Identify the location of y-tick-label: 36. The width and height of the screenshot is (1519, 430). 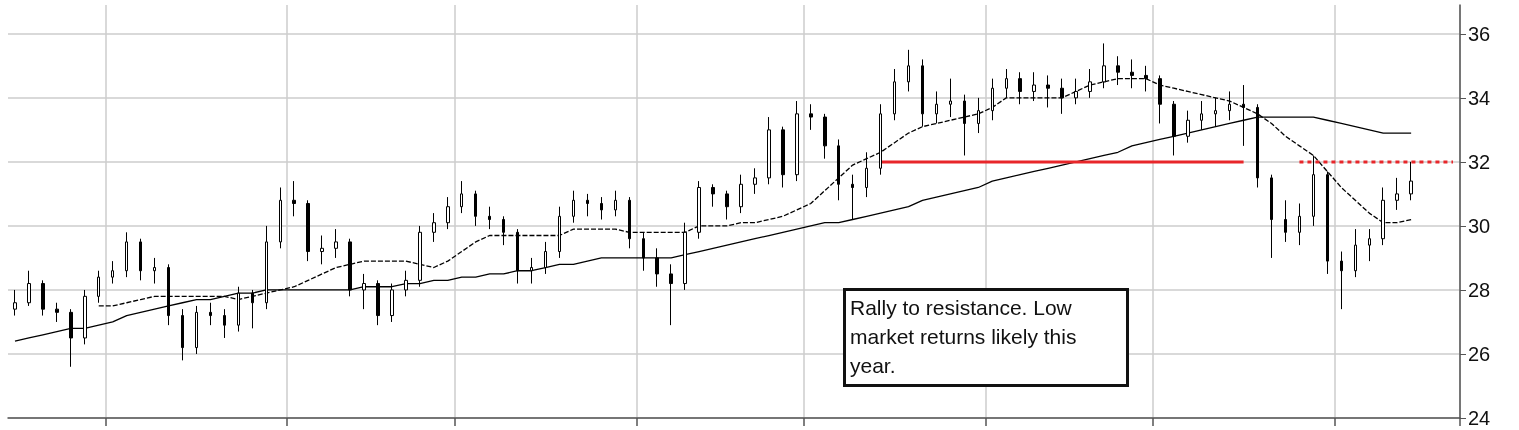
(1479, 33).